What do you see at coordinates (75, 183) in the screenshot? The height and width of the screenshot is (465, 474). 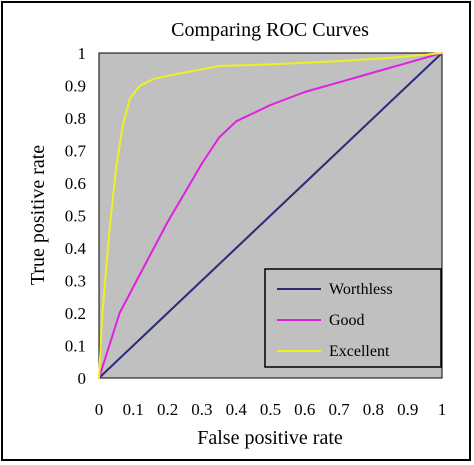 I see `y-tick-label: 0.6` at bounding box center [75, 183].